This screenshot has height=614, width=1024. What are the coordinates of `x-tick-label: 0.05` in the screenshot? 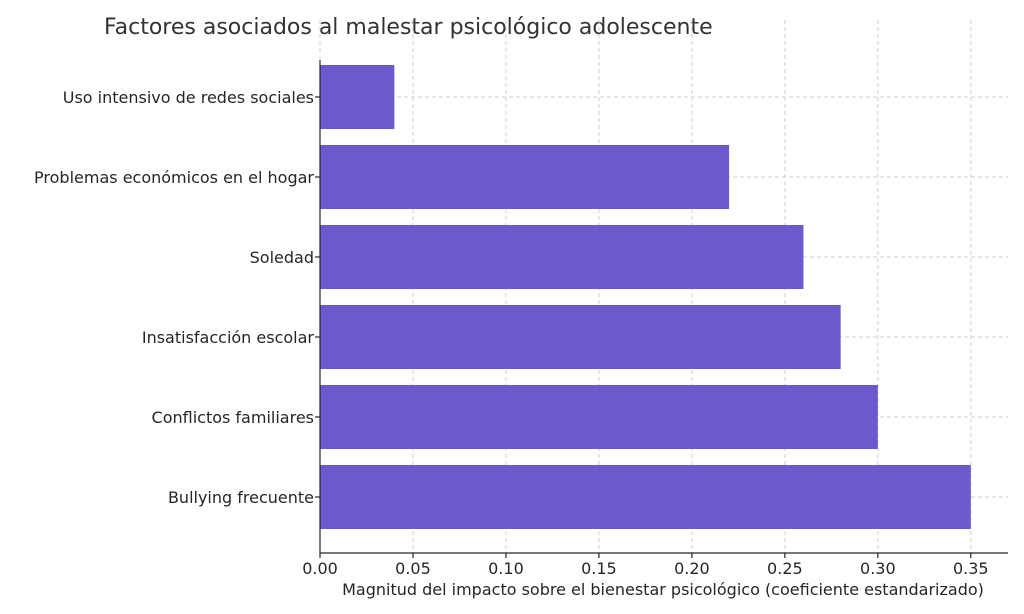 It's located at (413, 568).